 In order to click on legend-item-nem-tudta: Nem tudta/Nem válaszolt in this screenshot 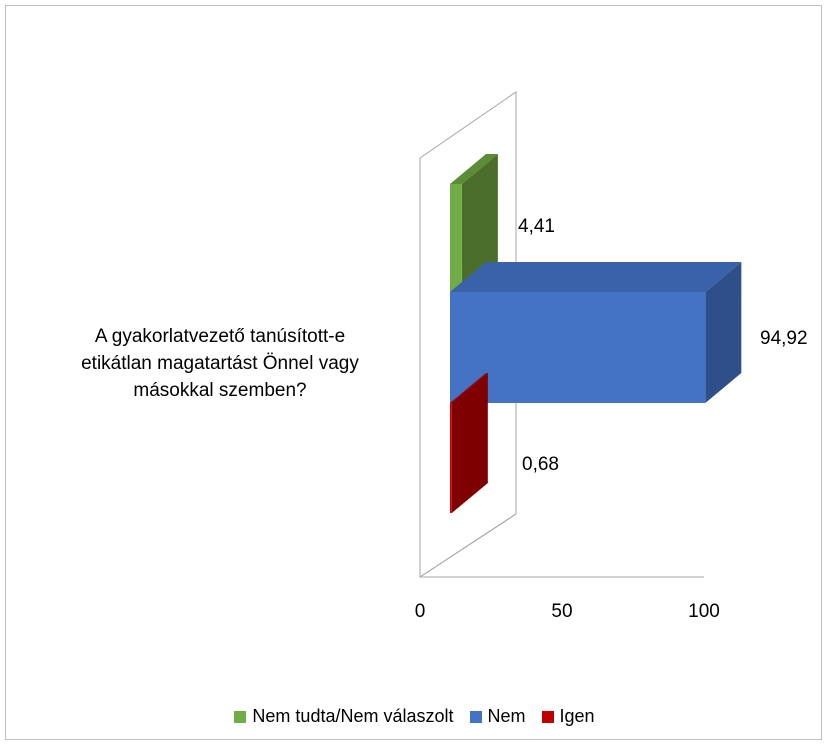, I will do `click(344, 716)`.